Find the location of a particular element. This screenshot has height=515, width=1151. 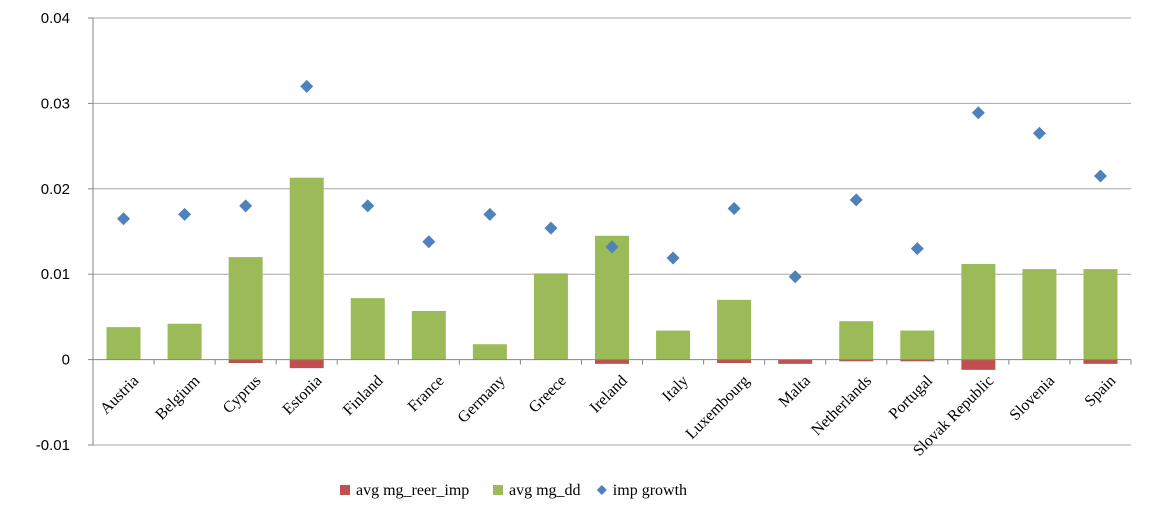

y-axis-ticks: 0.04 0.03 0.02 0.01 0 -0.01 is located at coordinates (53, 232).